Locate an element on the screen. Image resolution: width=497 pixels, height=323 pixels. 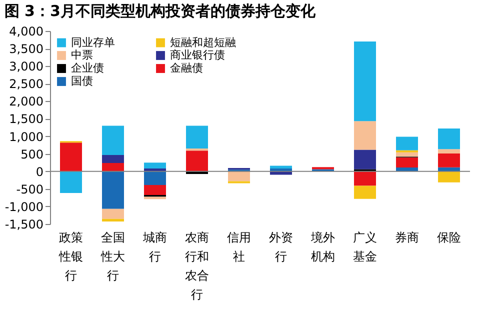
y-tick-label: 3,500 is located at coordinates (26, 49).